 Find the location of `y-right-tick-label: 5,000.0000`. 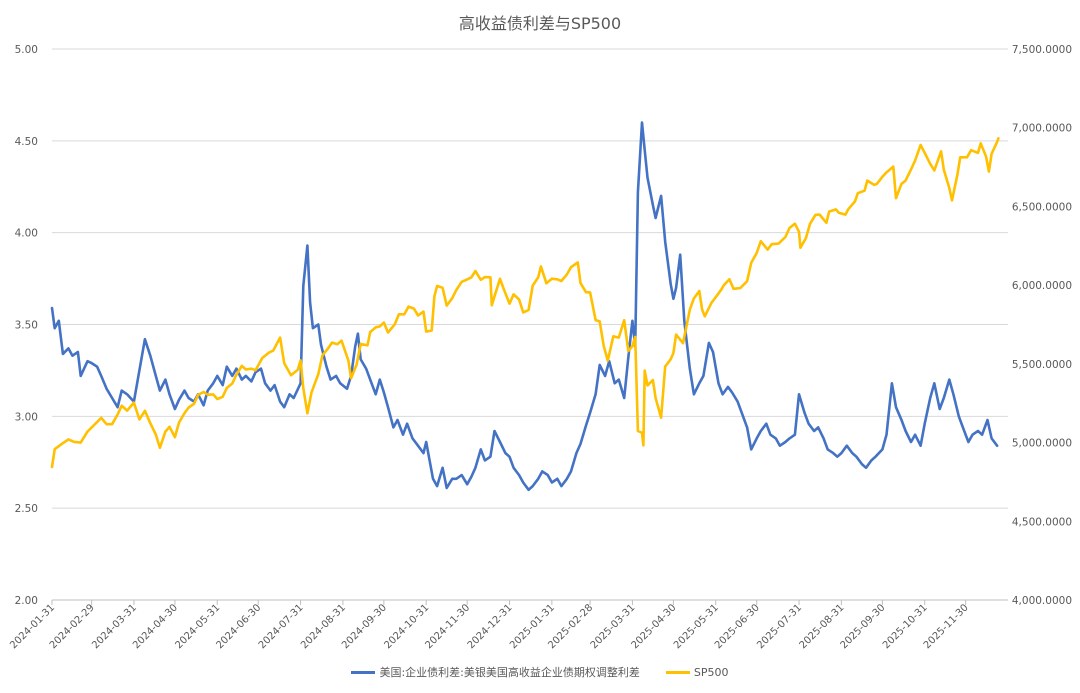

y-right-tick-label: 5,000.0000 is located at coordinates (1042, 444).